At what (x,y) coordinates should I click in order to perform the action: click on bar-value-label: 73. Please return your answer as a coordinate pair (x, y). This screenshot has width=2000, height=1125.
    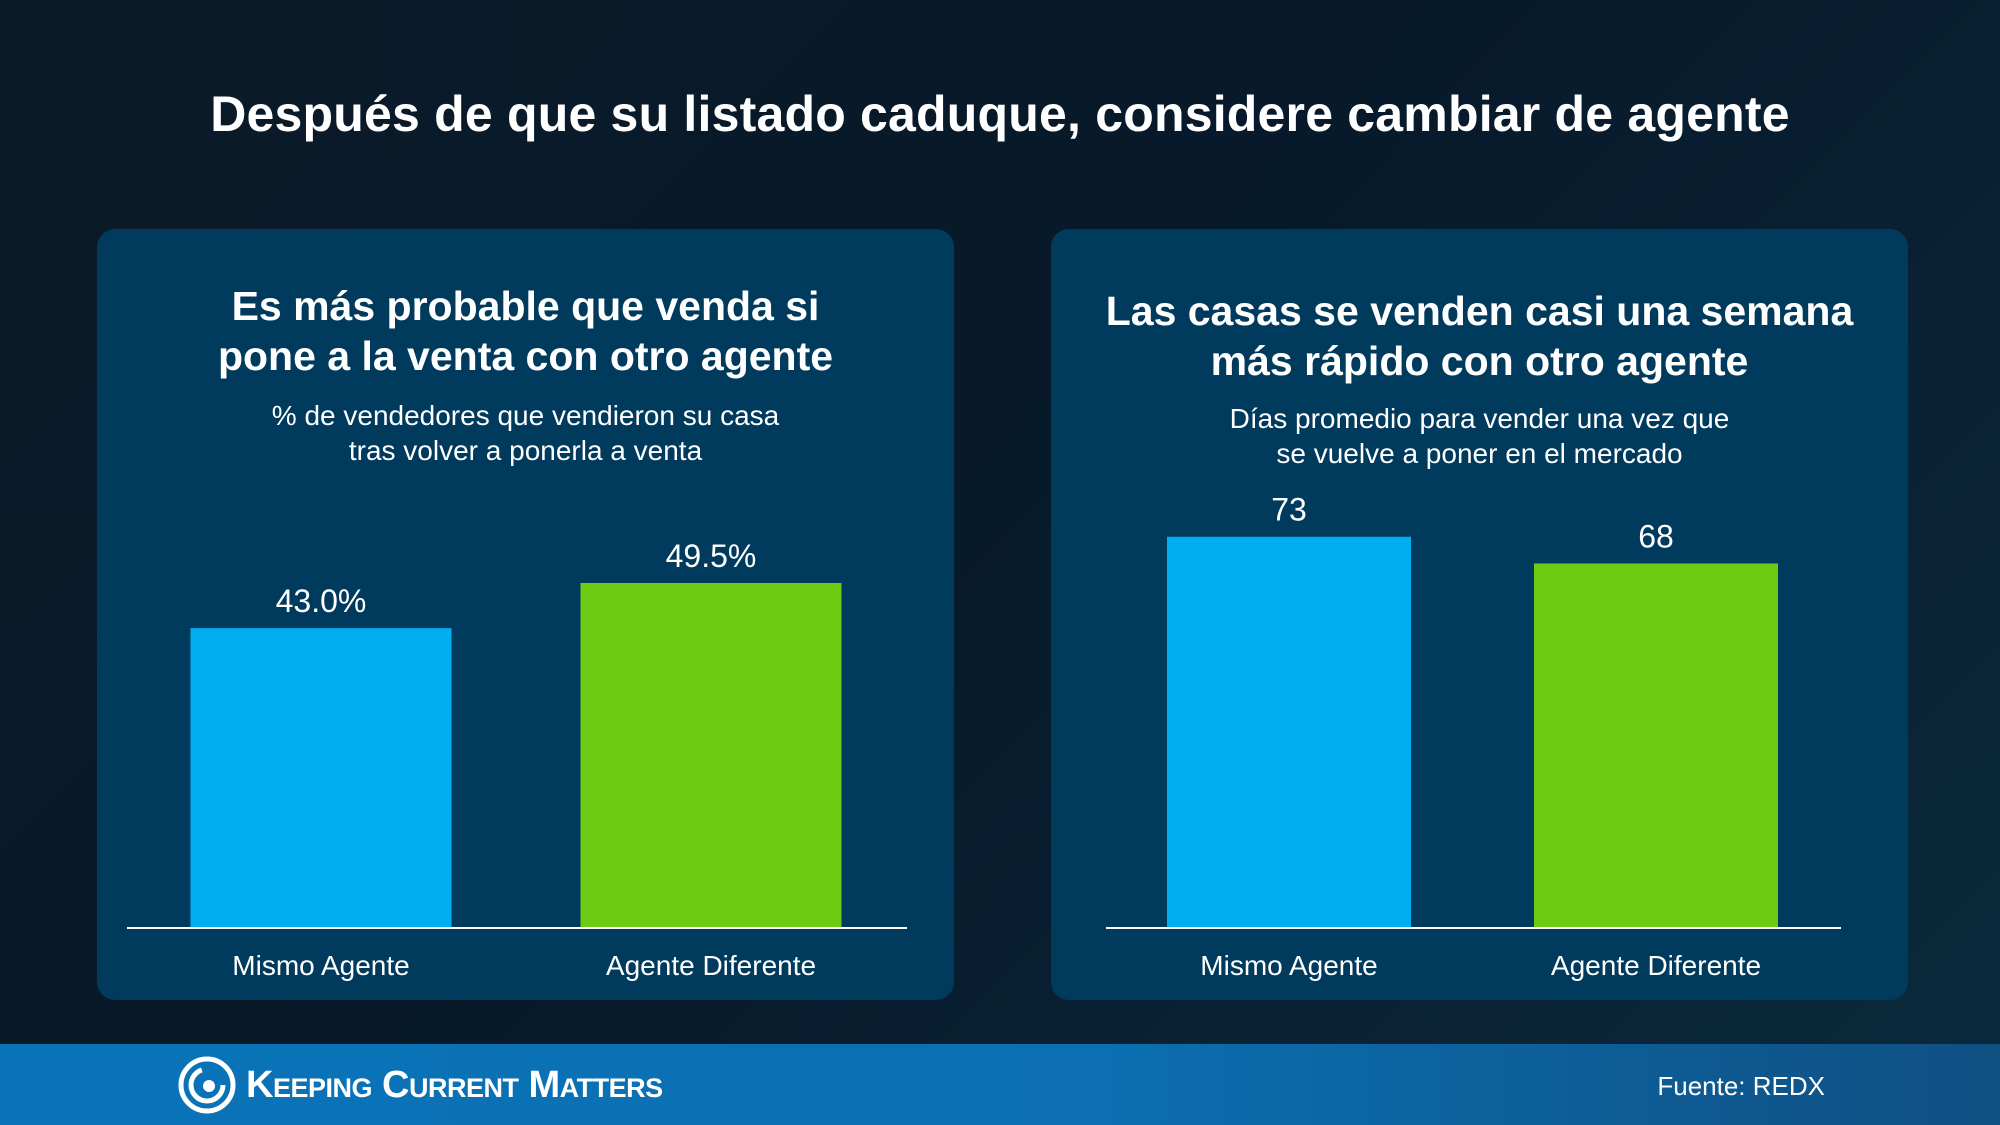
    Looking at the image, I should click on (1289, 510).